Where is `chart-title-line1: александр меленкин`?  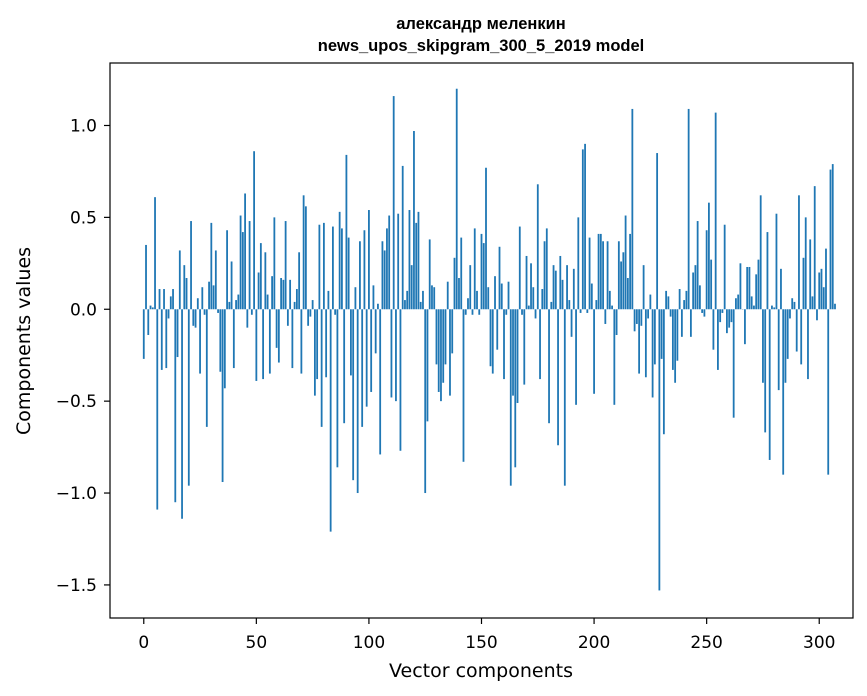 chart-title-line1: александр меленкин is located at coordinates (480, 24).